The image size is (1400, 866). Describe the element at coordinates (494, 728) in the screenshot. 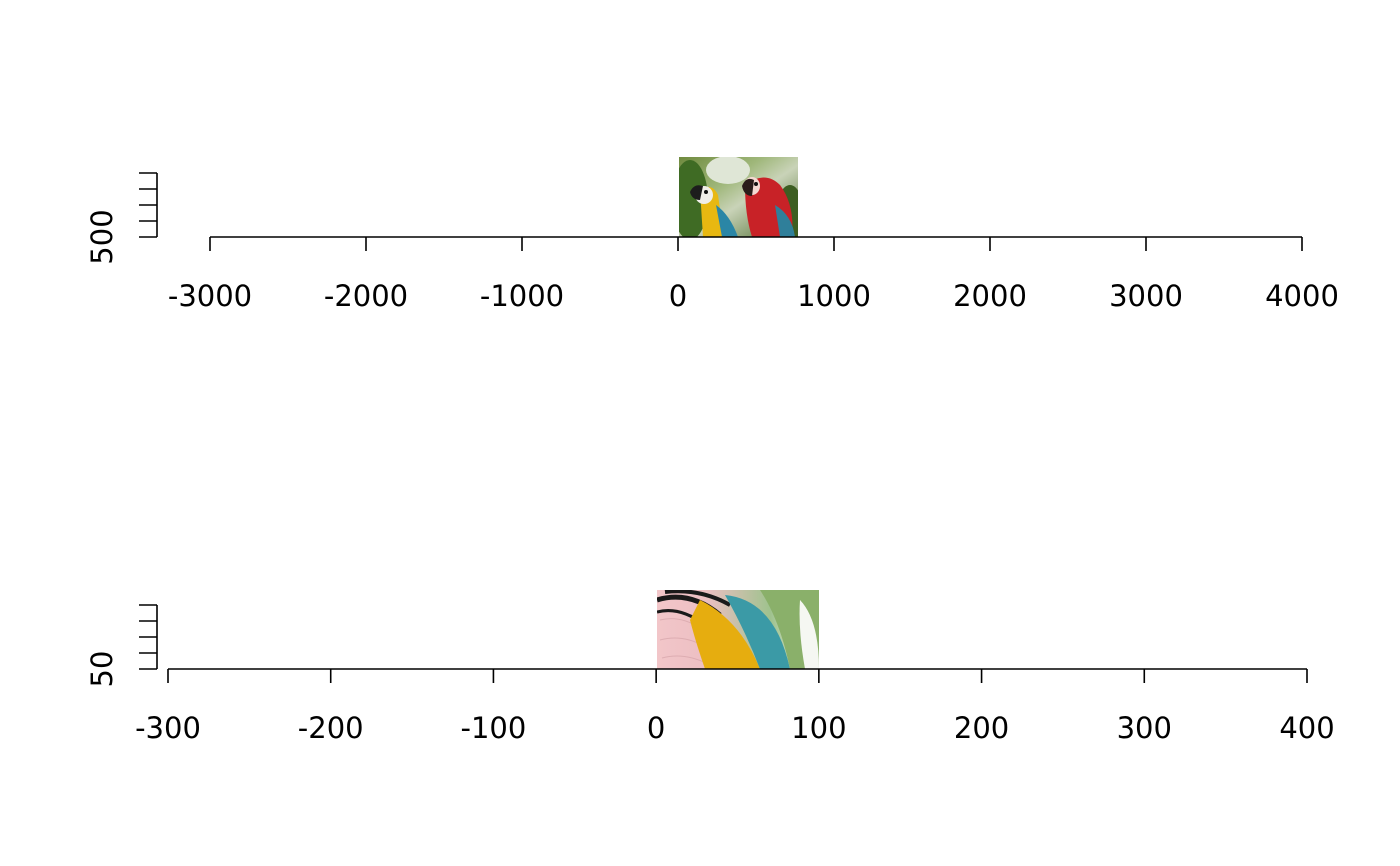

I see `x-tick-label-2-2: -100` at that location.